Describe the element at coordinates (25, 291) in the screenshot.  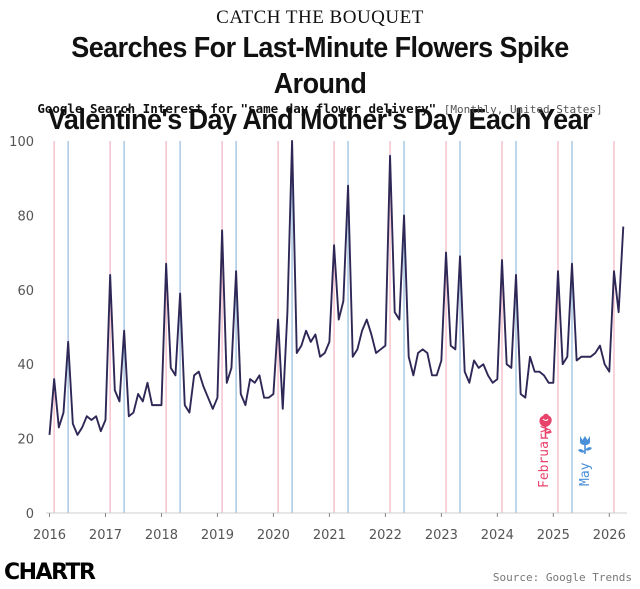
I see `y-tick-label: 60` at that location.